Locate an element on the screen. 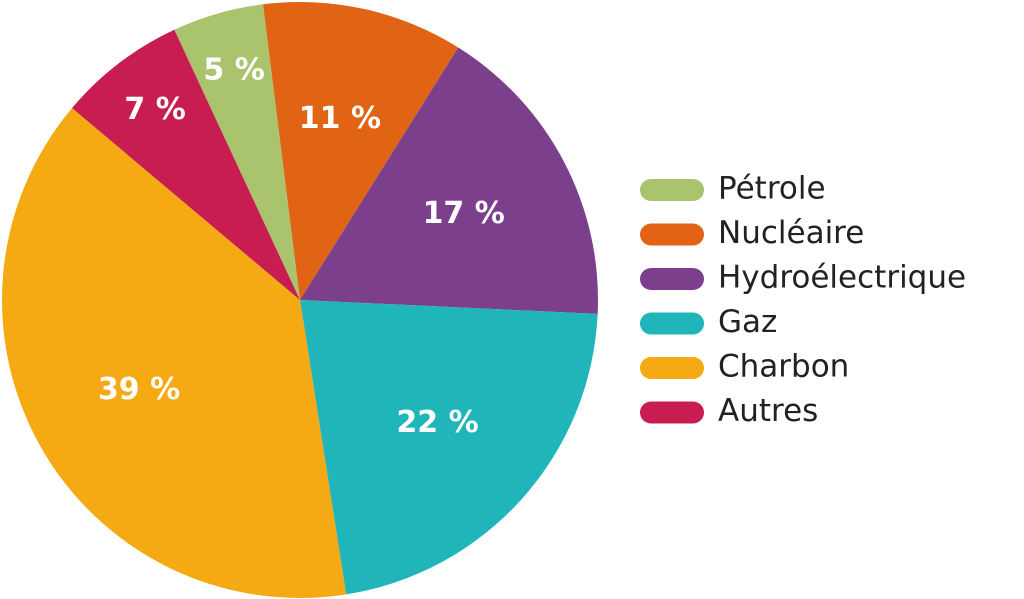 Image resolution: width=1024 pixels, height=599 pixels. value-label: 11 % is located at coordinates (340, 118).